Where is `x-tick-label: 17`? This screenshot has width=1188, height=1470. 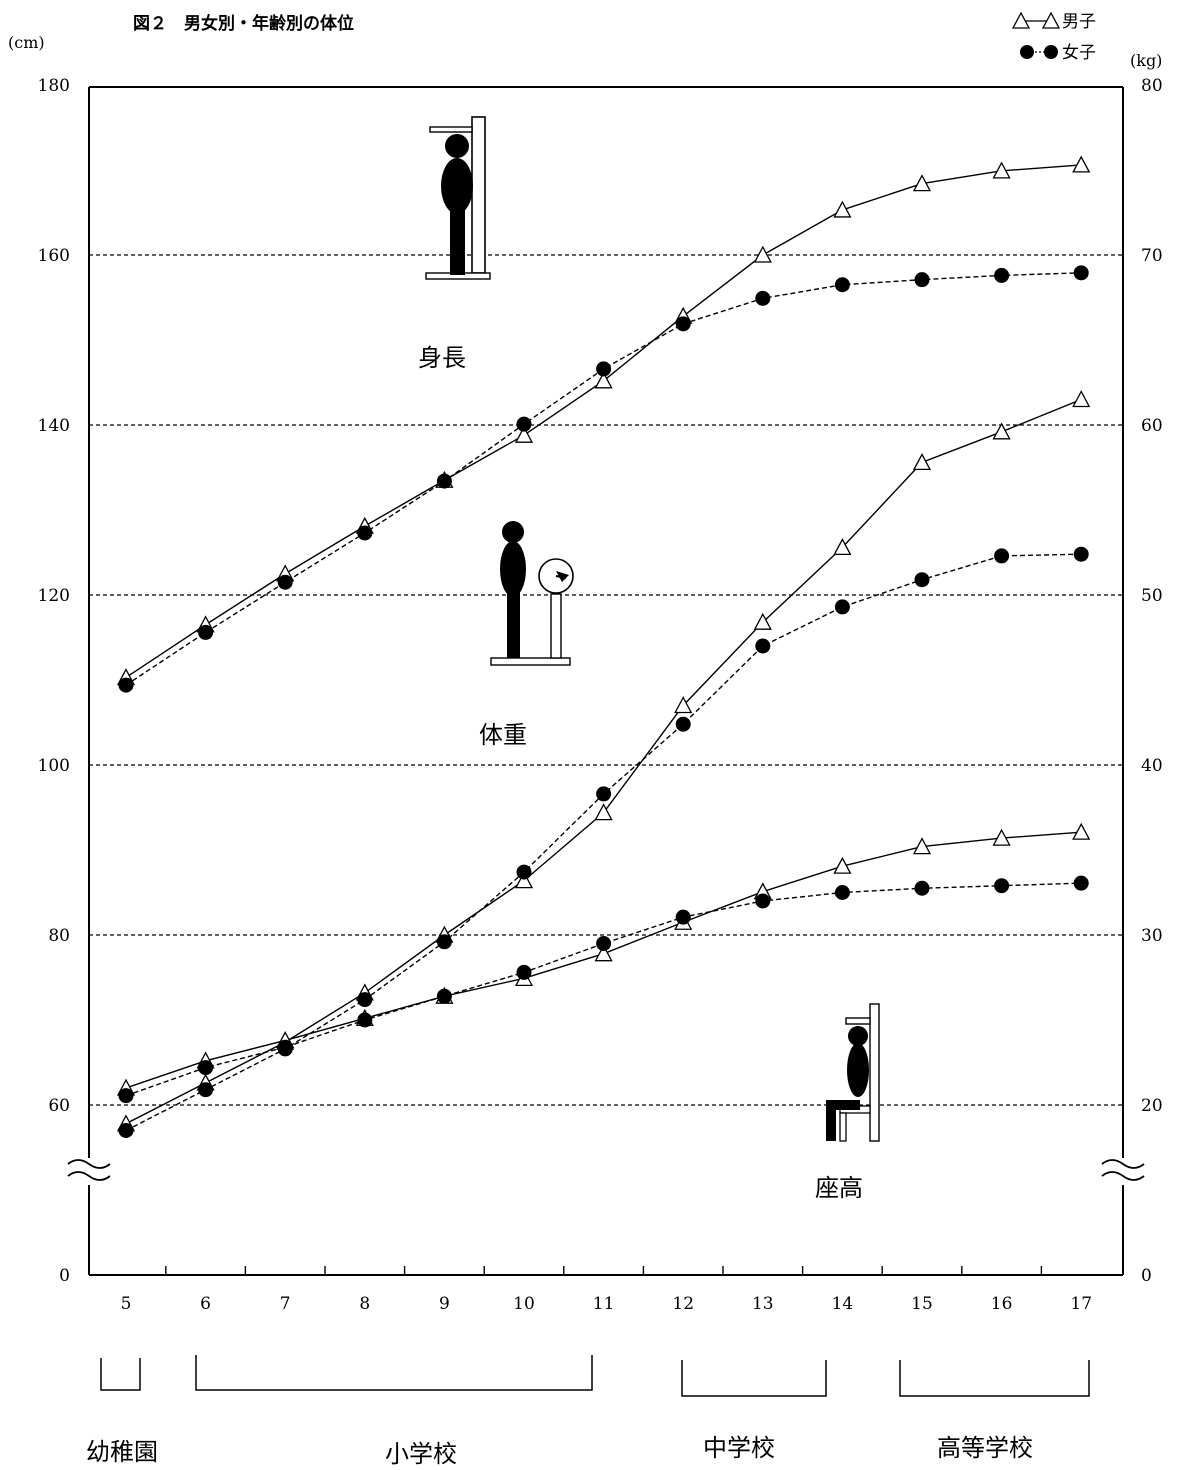
x-tick-label: 17 is located at coordinates (1081, 1304).